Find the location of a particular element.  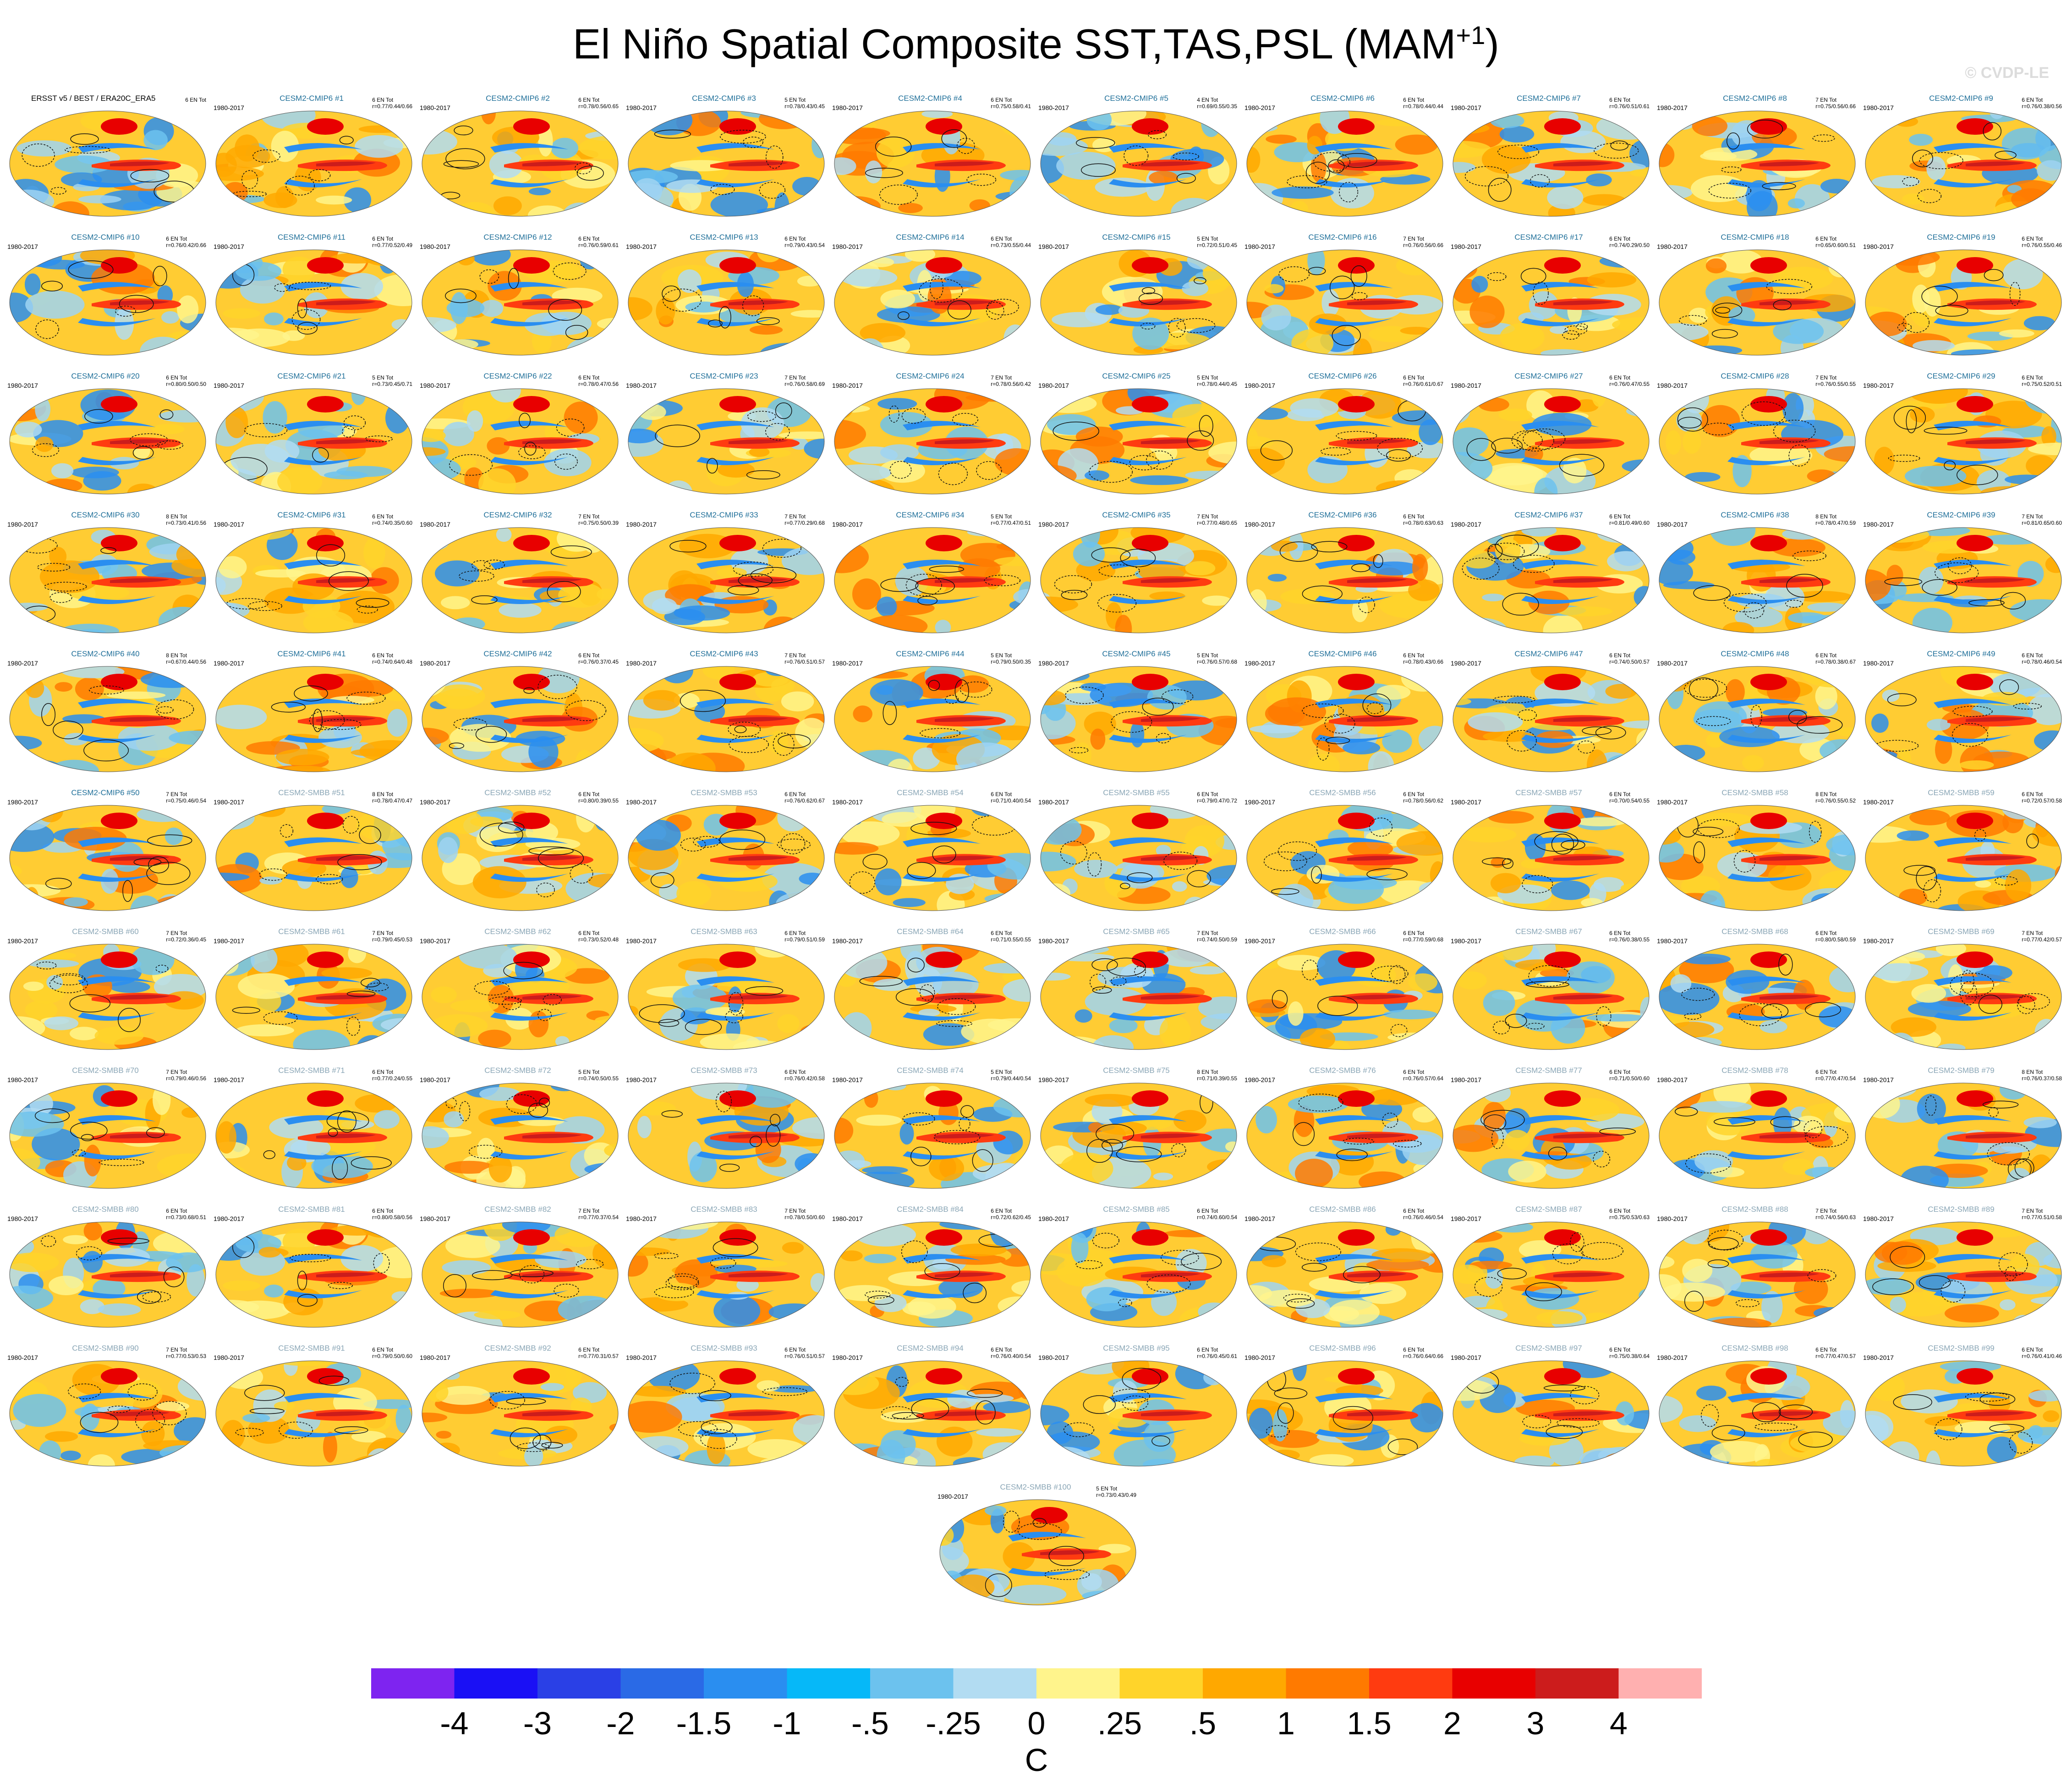

watermark: © CVDP-LE is located at coordinates (2007, 73).